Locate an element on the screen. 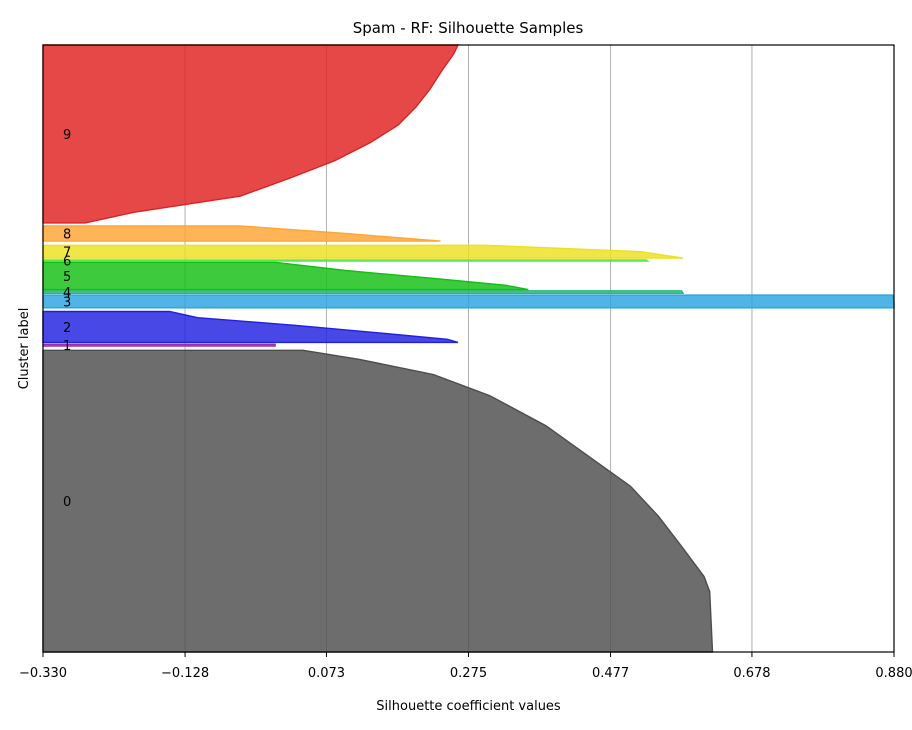  x-tick-label: 0.678 is located at coordinates (751, 673).